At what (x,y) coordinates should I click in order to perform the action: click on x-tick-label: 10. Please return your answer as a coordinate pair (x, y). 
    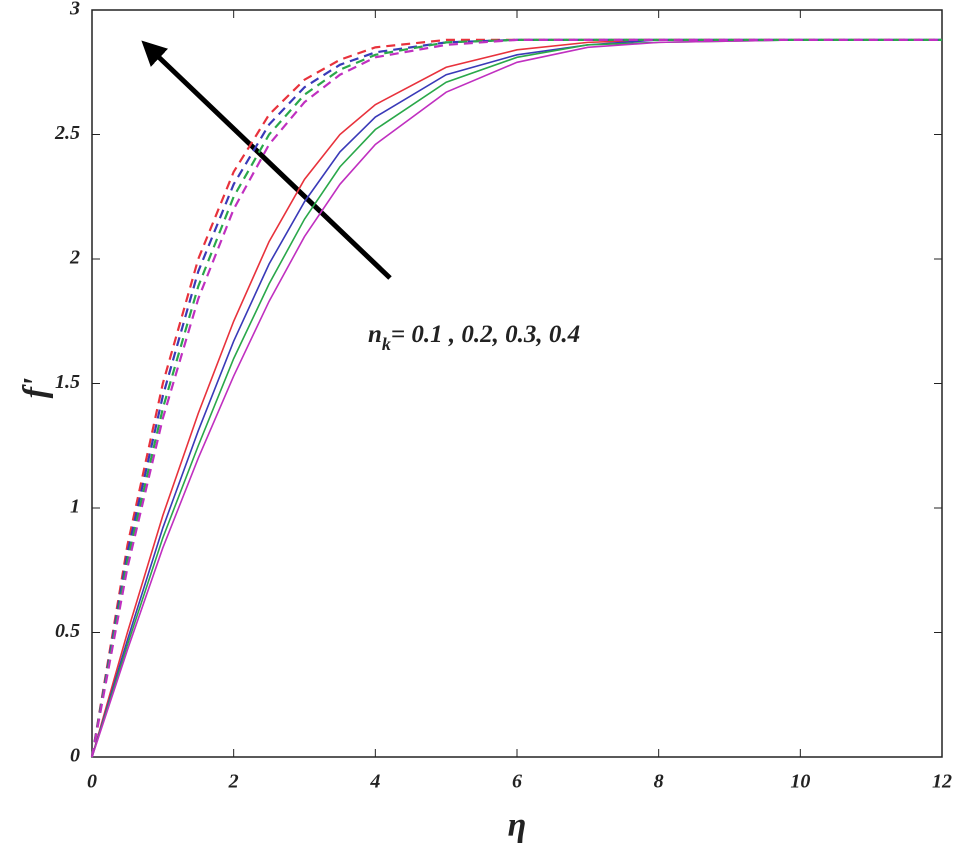
    Looking at the image, I should click on (800, 782).